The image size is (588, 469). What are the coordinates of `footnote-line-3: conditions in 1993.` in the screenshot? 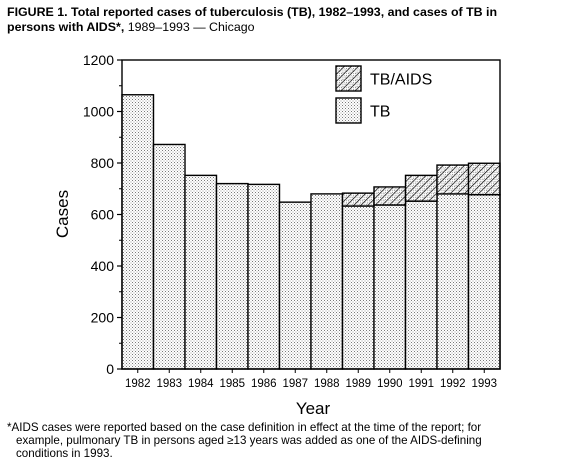 It's located at (64, 453).